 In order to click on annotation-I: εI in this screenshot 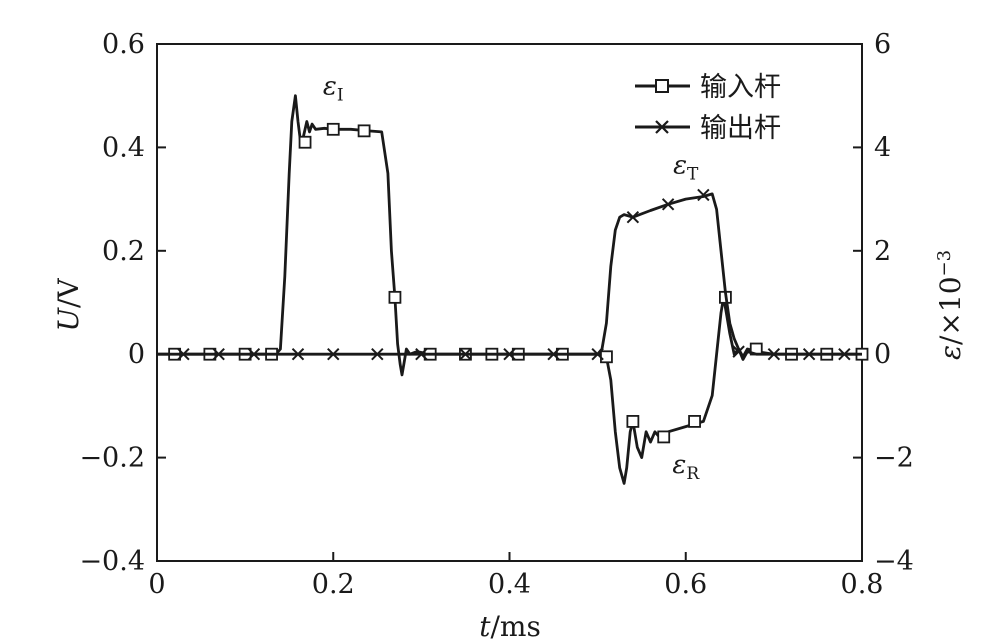, I will do `click(333, 89)`.